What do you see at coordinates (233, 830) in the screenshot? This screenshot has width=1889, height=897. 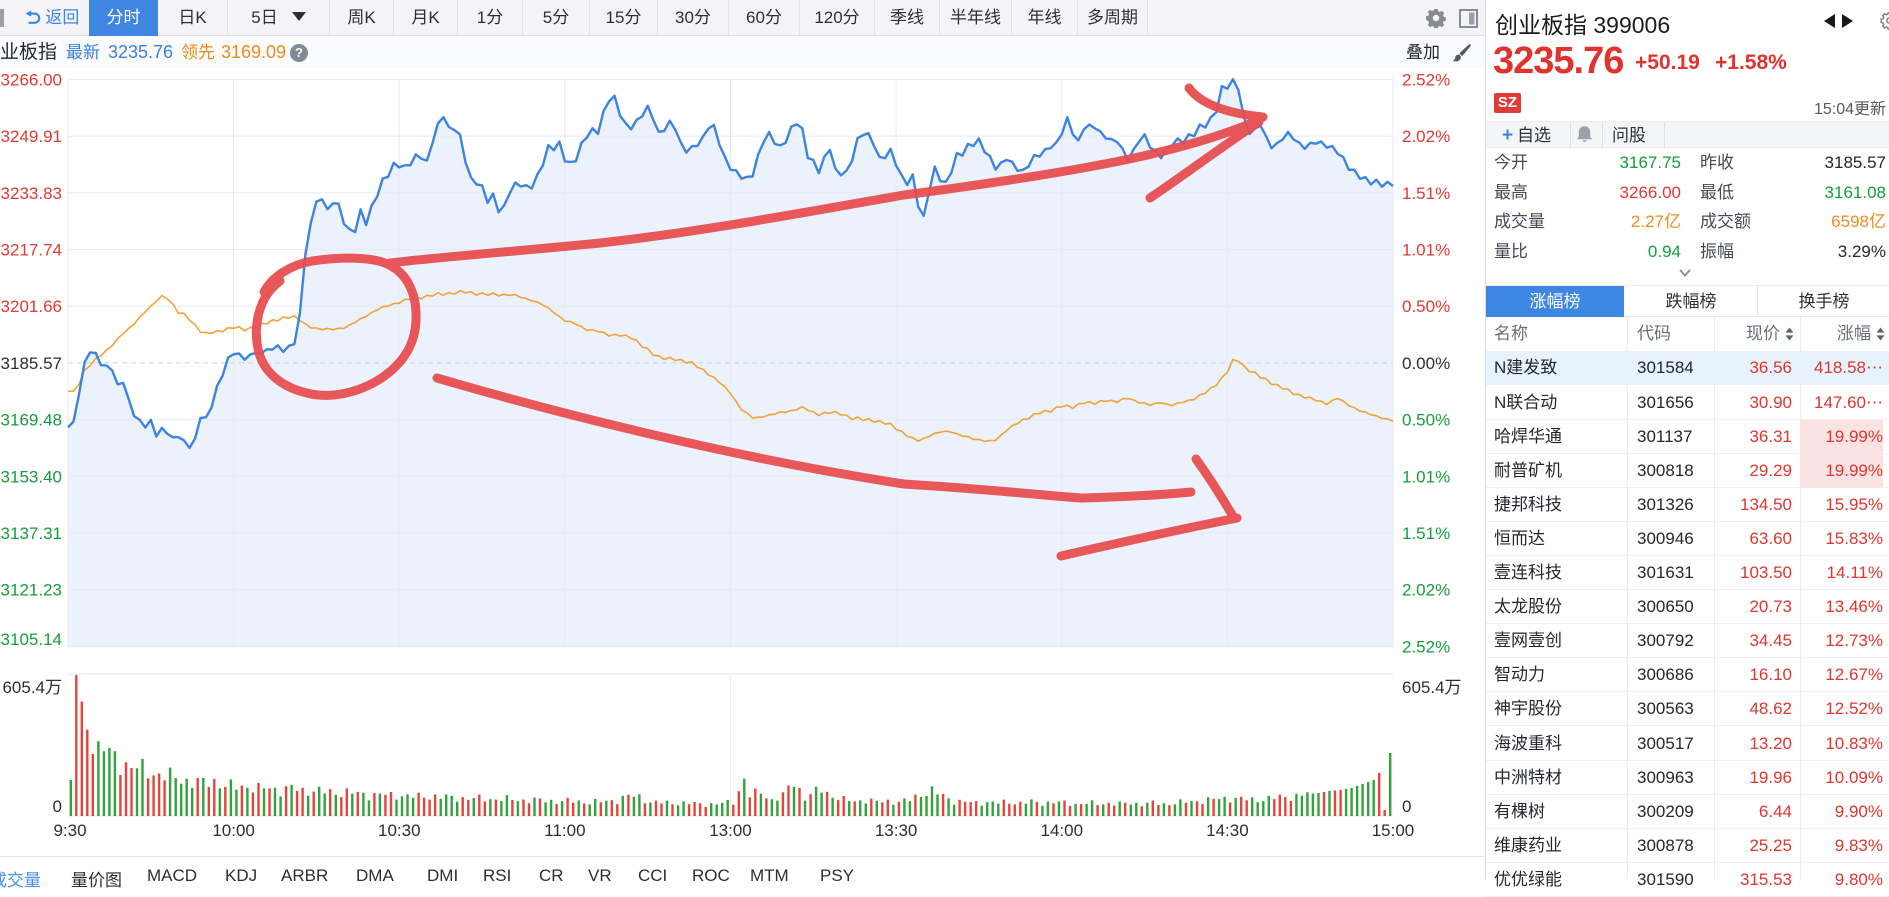 I see `svg-text: 10:00` at bounding box center [233, 830].